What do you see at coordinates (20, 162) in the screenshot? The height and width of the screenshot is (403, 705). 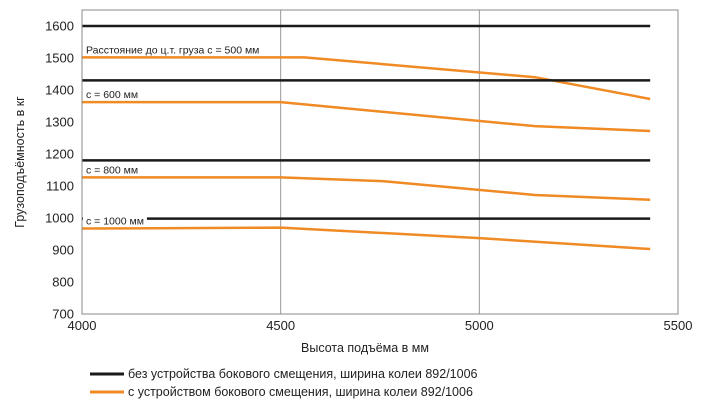 I see `y-axis-title: Грузоподъёмность в кг` at bounding box center [20, 162].